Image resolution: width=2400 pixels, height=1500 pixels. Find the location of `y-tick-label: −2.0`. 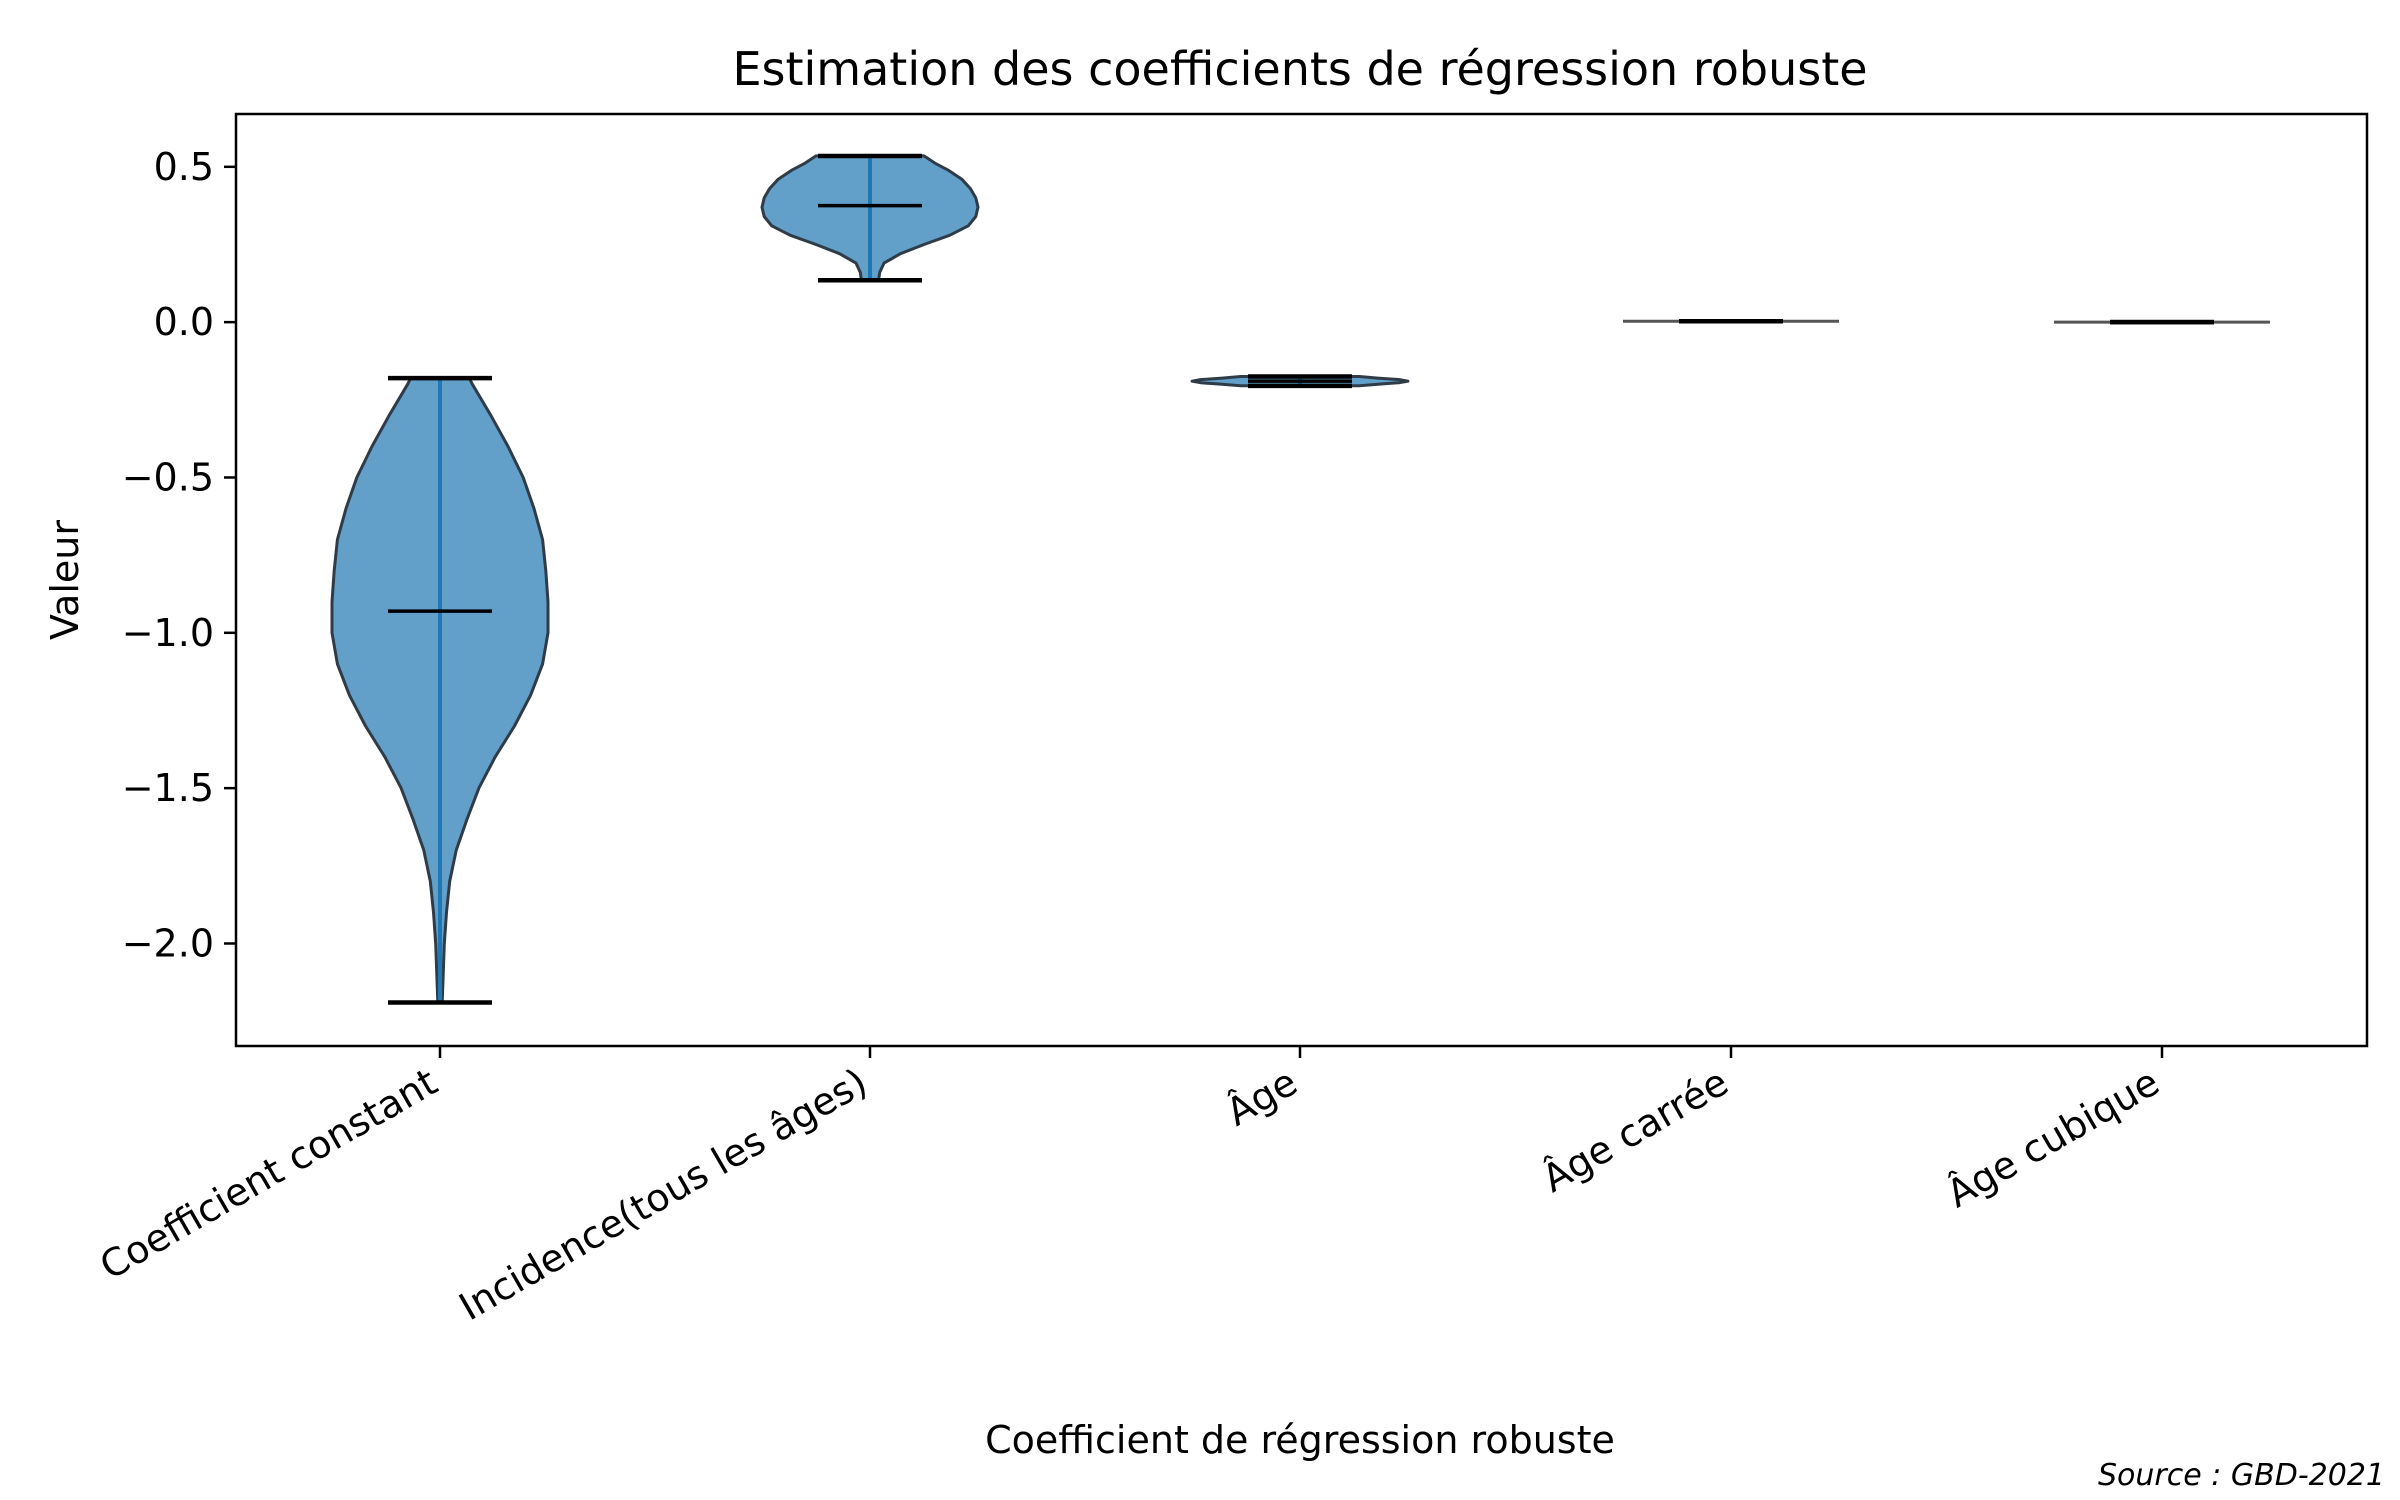

y-tick-label: −2.0 is located at coordinates (168, 943).